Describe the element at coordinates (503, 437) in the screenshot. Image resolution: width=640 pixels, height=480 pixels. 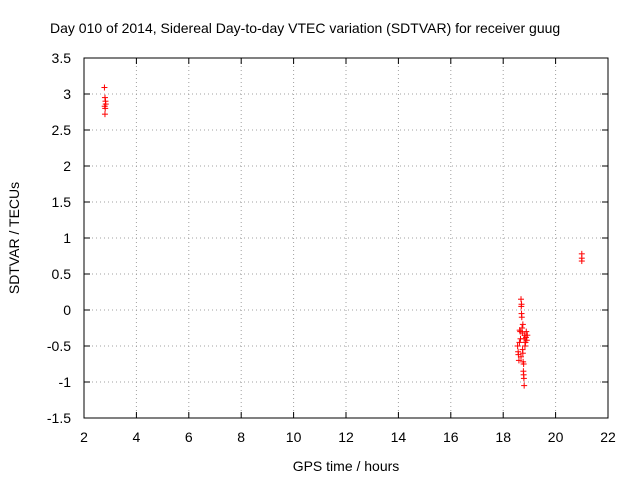
I see `x-tick-label: 18` at that location.